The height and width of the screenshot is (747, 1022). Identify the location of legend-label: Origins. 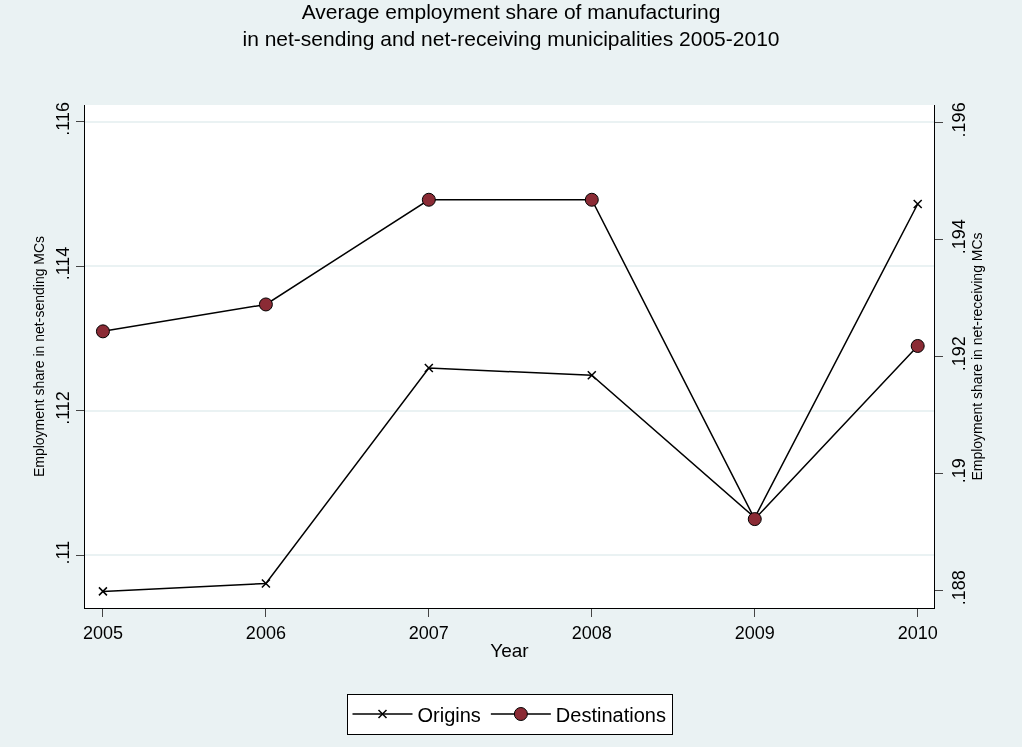
(449, 714).